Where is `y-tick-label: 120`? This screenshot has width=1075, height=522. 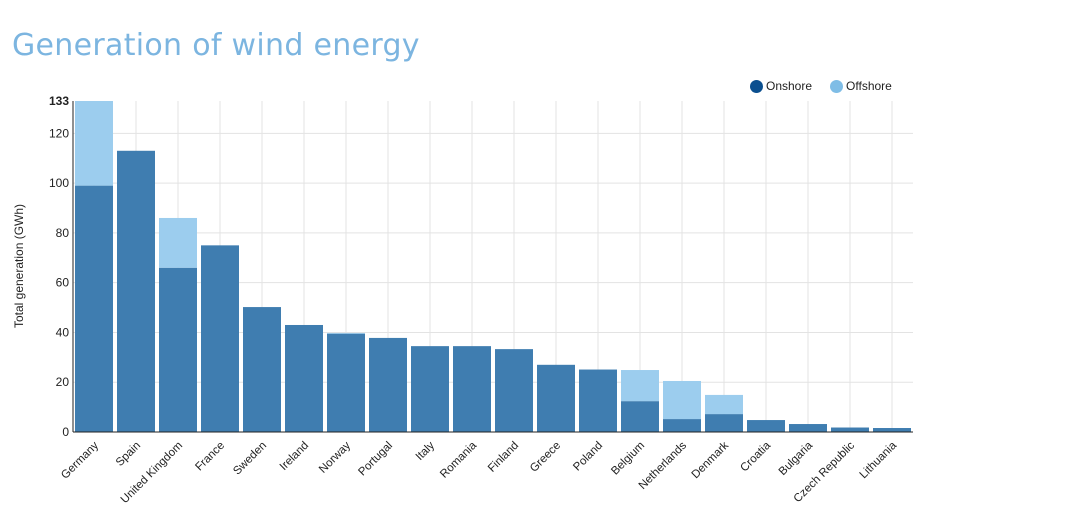 y-tick-label: 120 is located at coordinates (59, 133).